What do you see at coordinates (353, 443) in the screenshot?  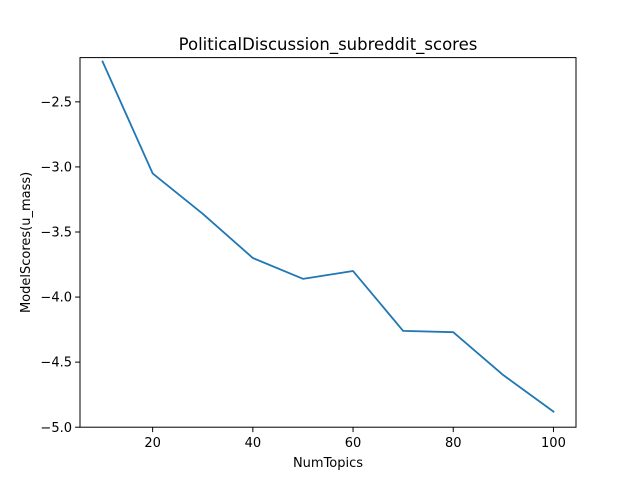 I see `x-tick-label: 60` at bounding box center [353, 443].